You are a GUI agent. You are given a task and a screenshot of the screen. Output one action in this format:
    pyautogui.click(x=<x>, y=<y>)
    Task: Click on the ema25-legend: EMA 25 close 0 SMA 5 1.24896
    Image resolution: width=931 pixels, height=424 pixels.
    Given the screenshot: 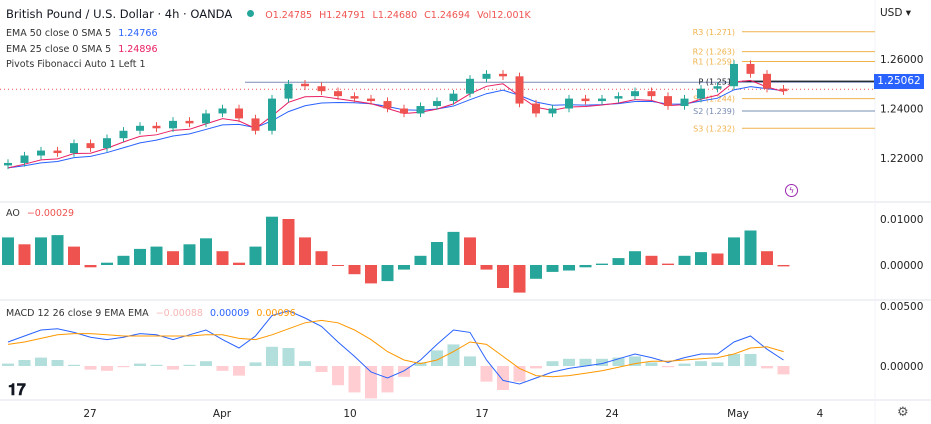 What is the action you would take?
    pyautogui.click(x=84, y=49)
    